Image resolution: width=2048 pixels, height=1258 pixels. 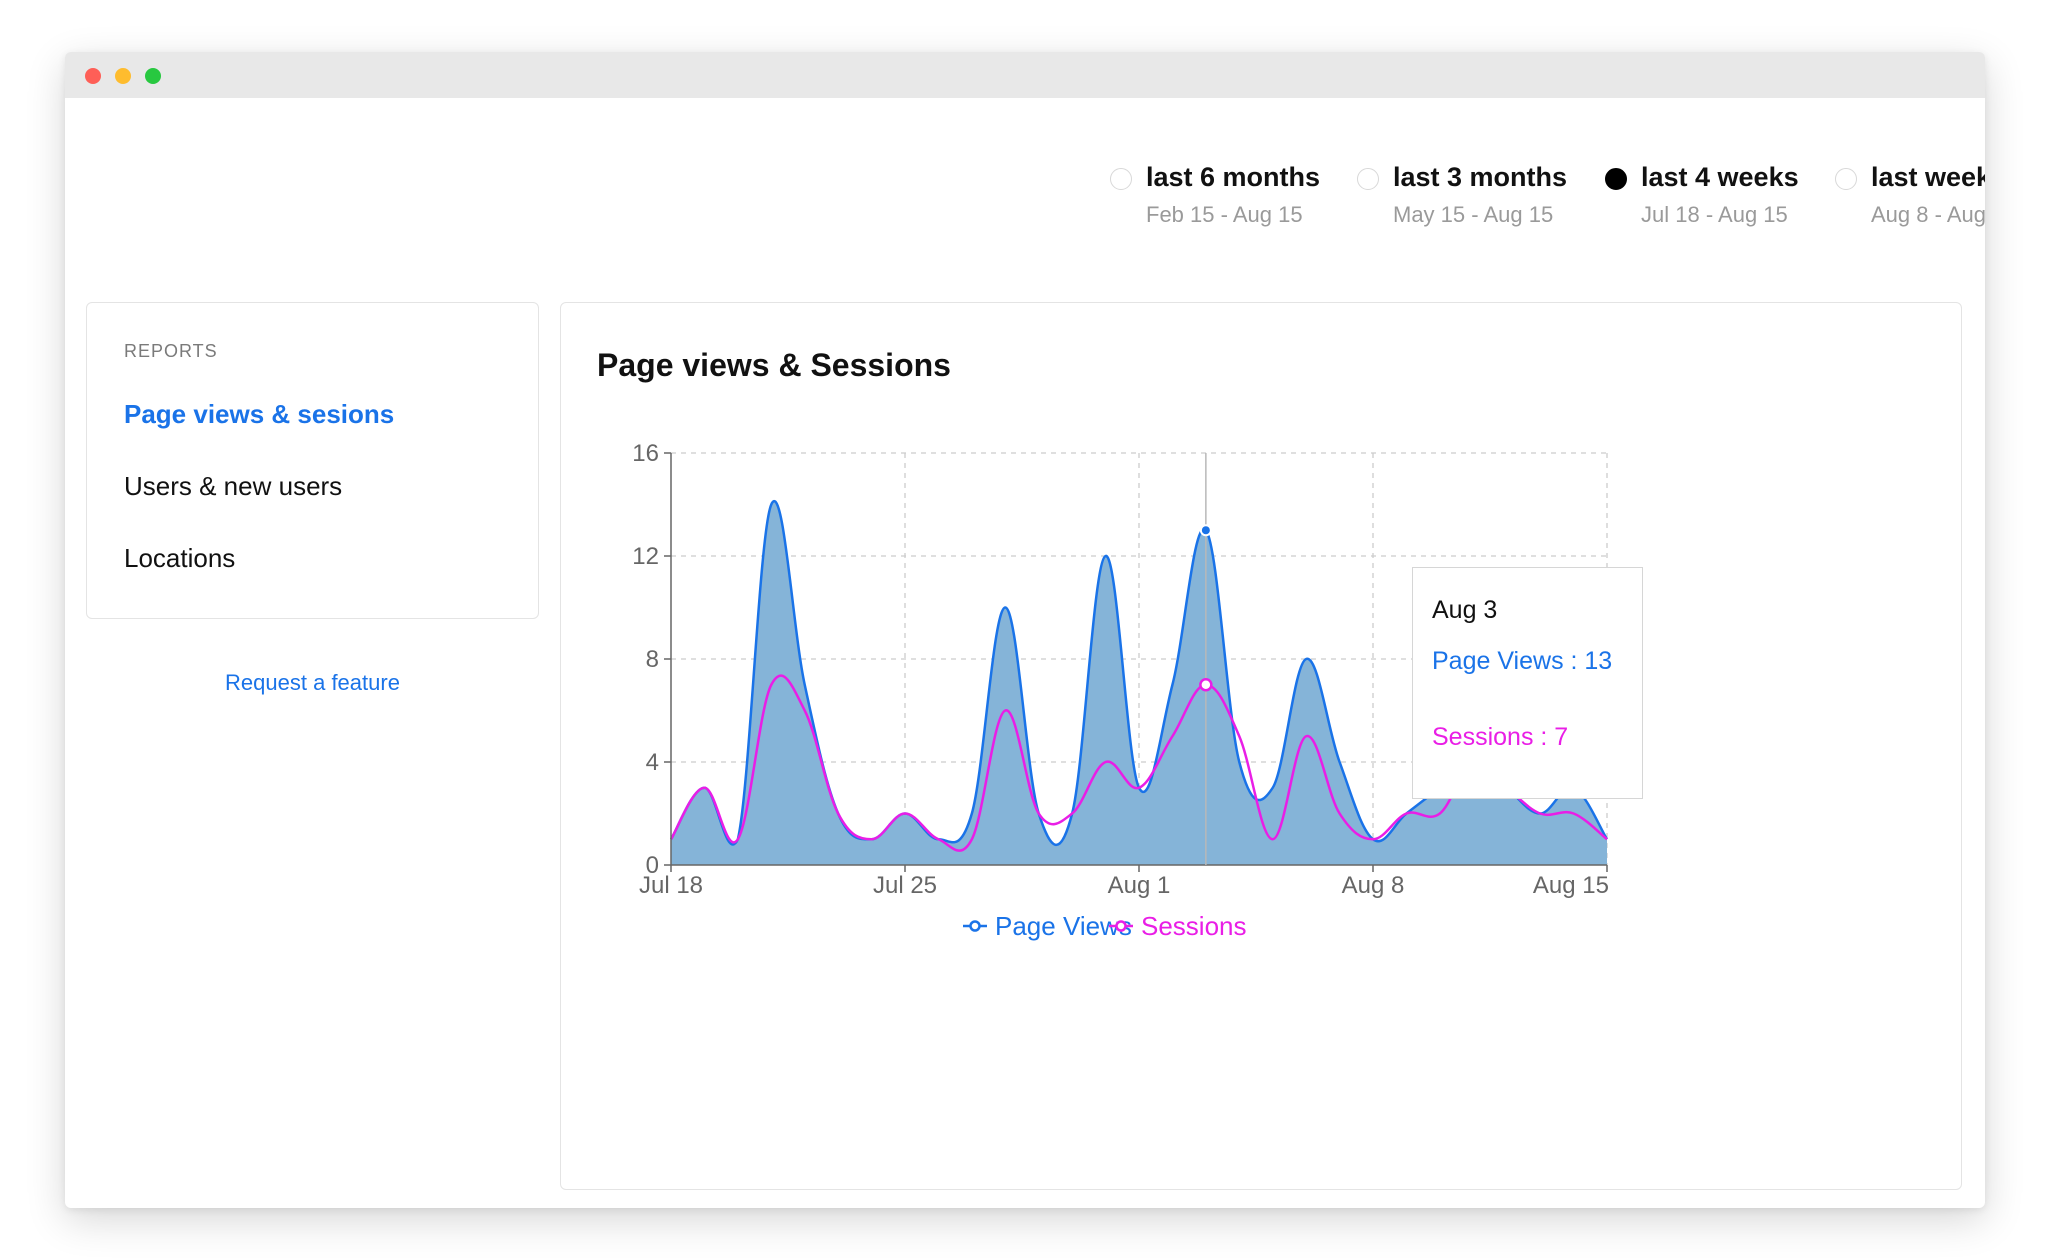 What do you see at coordinates (1500, 737) in the screenshot?
I see `tooltip-sessions: Sessions : 7` at bounding box center [1500, 737].